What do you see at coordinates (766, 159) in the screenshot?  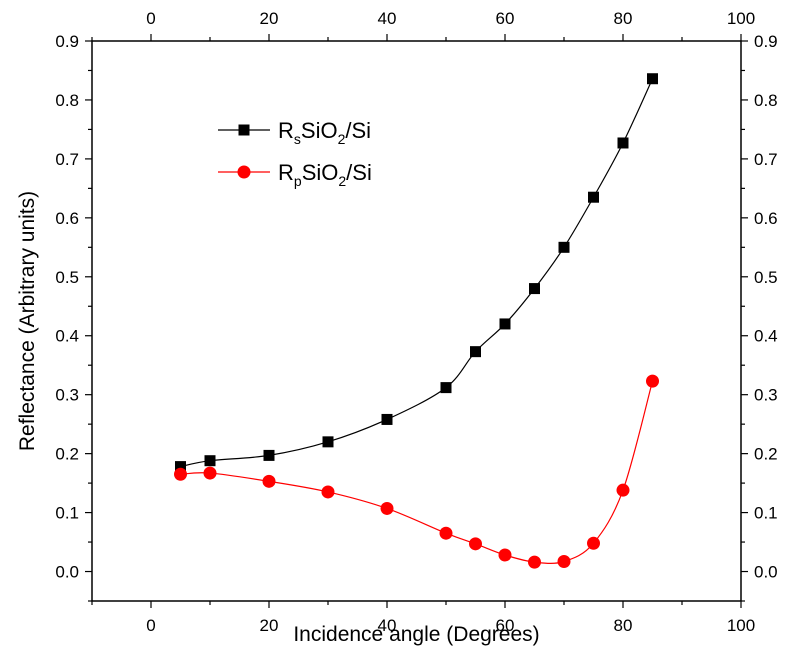 I see `y-tick-label-right: 0.7` at bounding box center [766, 159].